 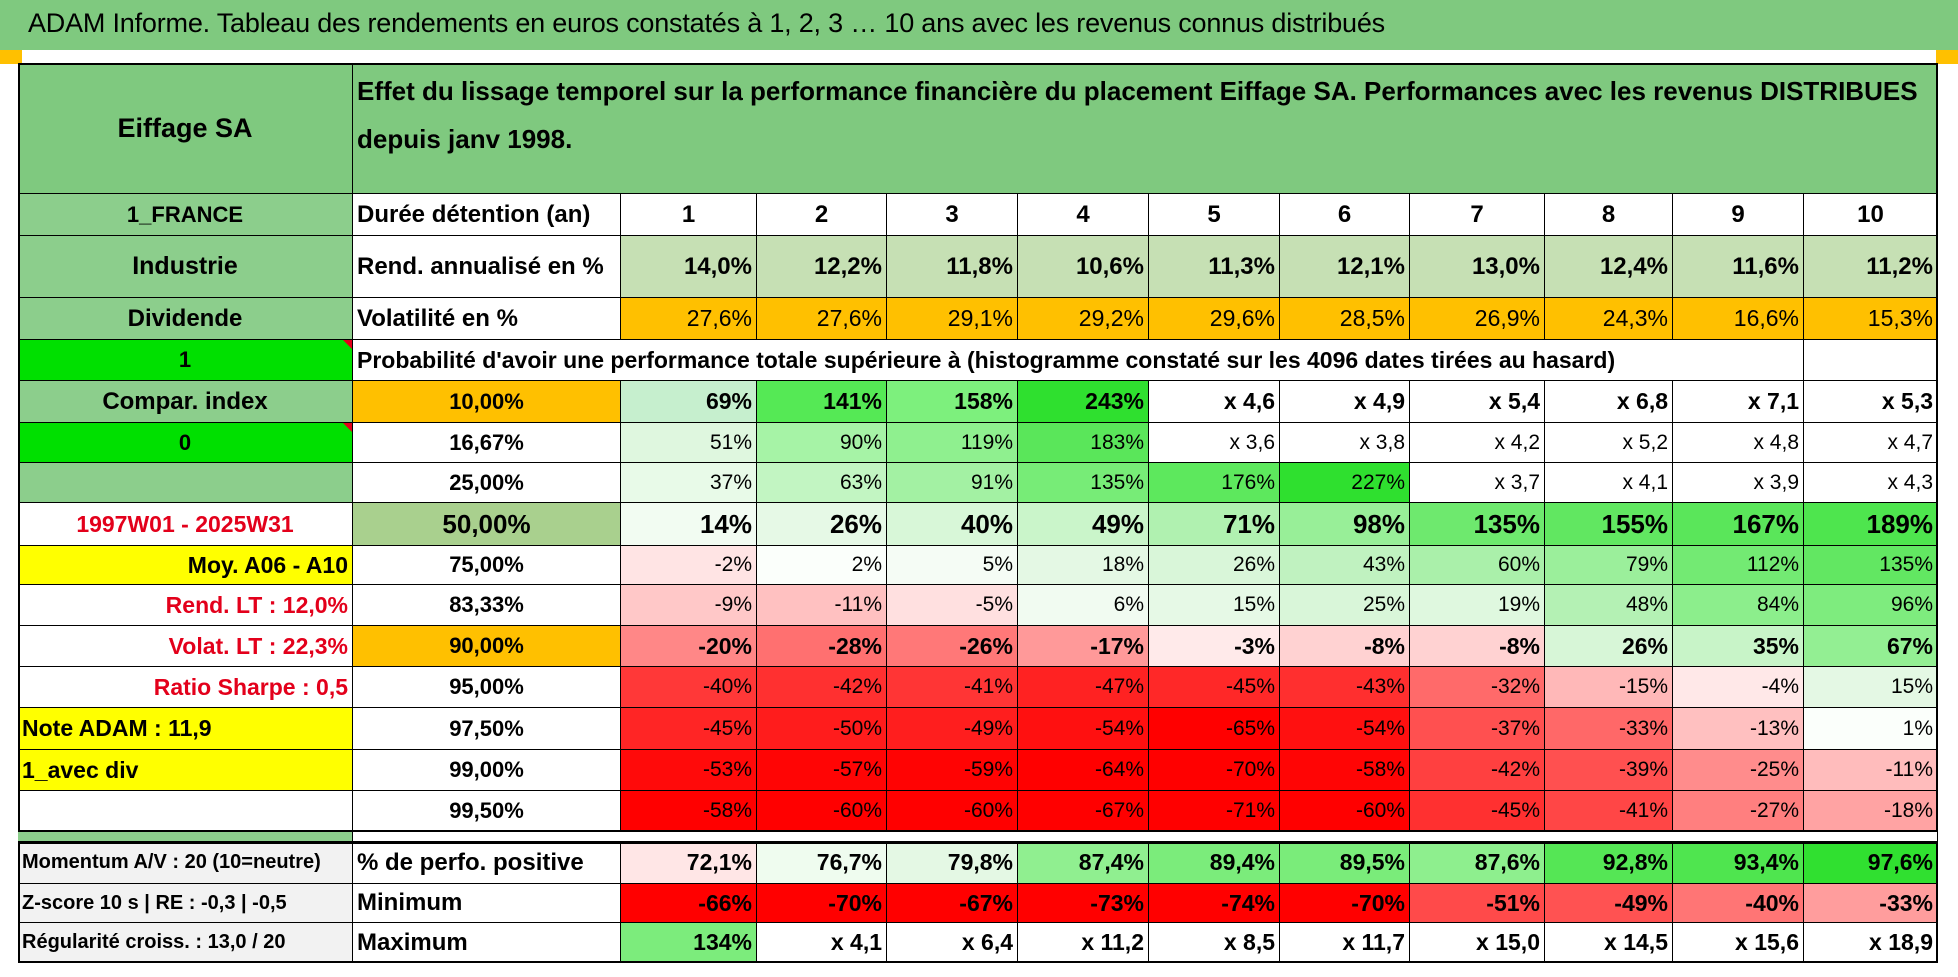 I want to click on pct-positive-value: 97,6%, so click(x=1871, y=863).